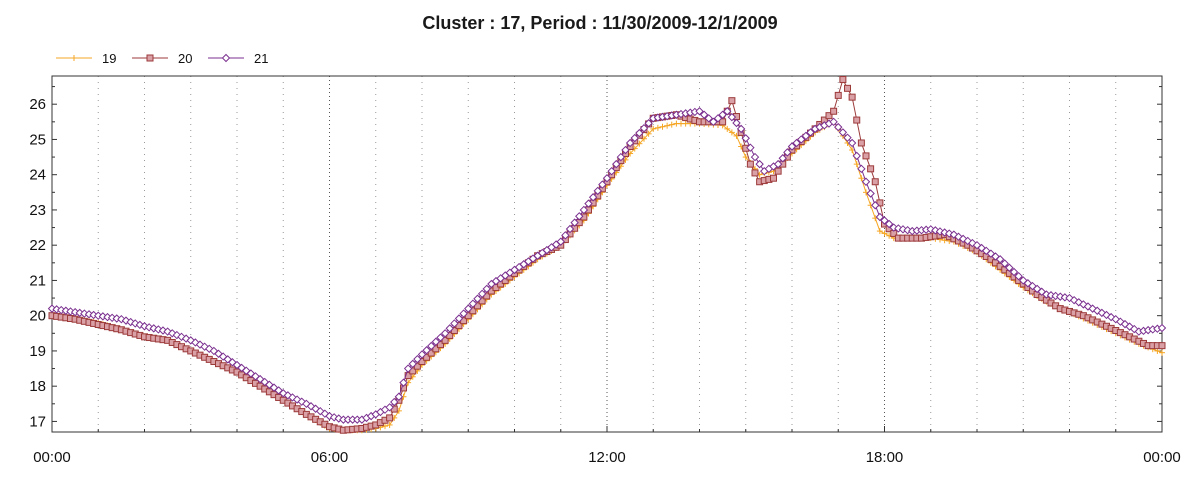  Describe the element at coordinates (37, 351) in the screenshot. I see `y-tick-label: 19` at that location.